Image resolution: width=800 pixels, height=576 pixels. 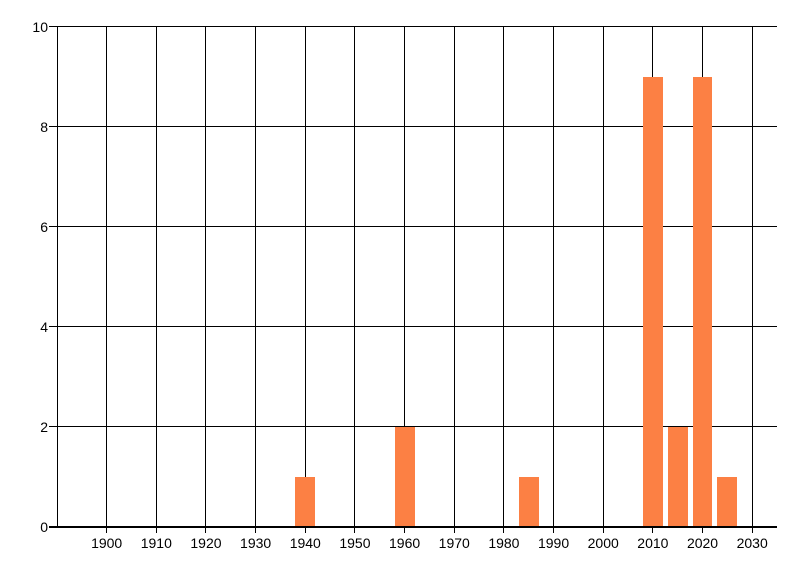 What do you see at coordinates (405, 543) in the screenshot?
I see `x-tick-label: 1960` at bounding box center [405, 543].